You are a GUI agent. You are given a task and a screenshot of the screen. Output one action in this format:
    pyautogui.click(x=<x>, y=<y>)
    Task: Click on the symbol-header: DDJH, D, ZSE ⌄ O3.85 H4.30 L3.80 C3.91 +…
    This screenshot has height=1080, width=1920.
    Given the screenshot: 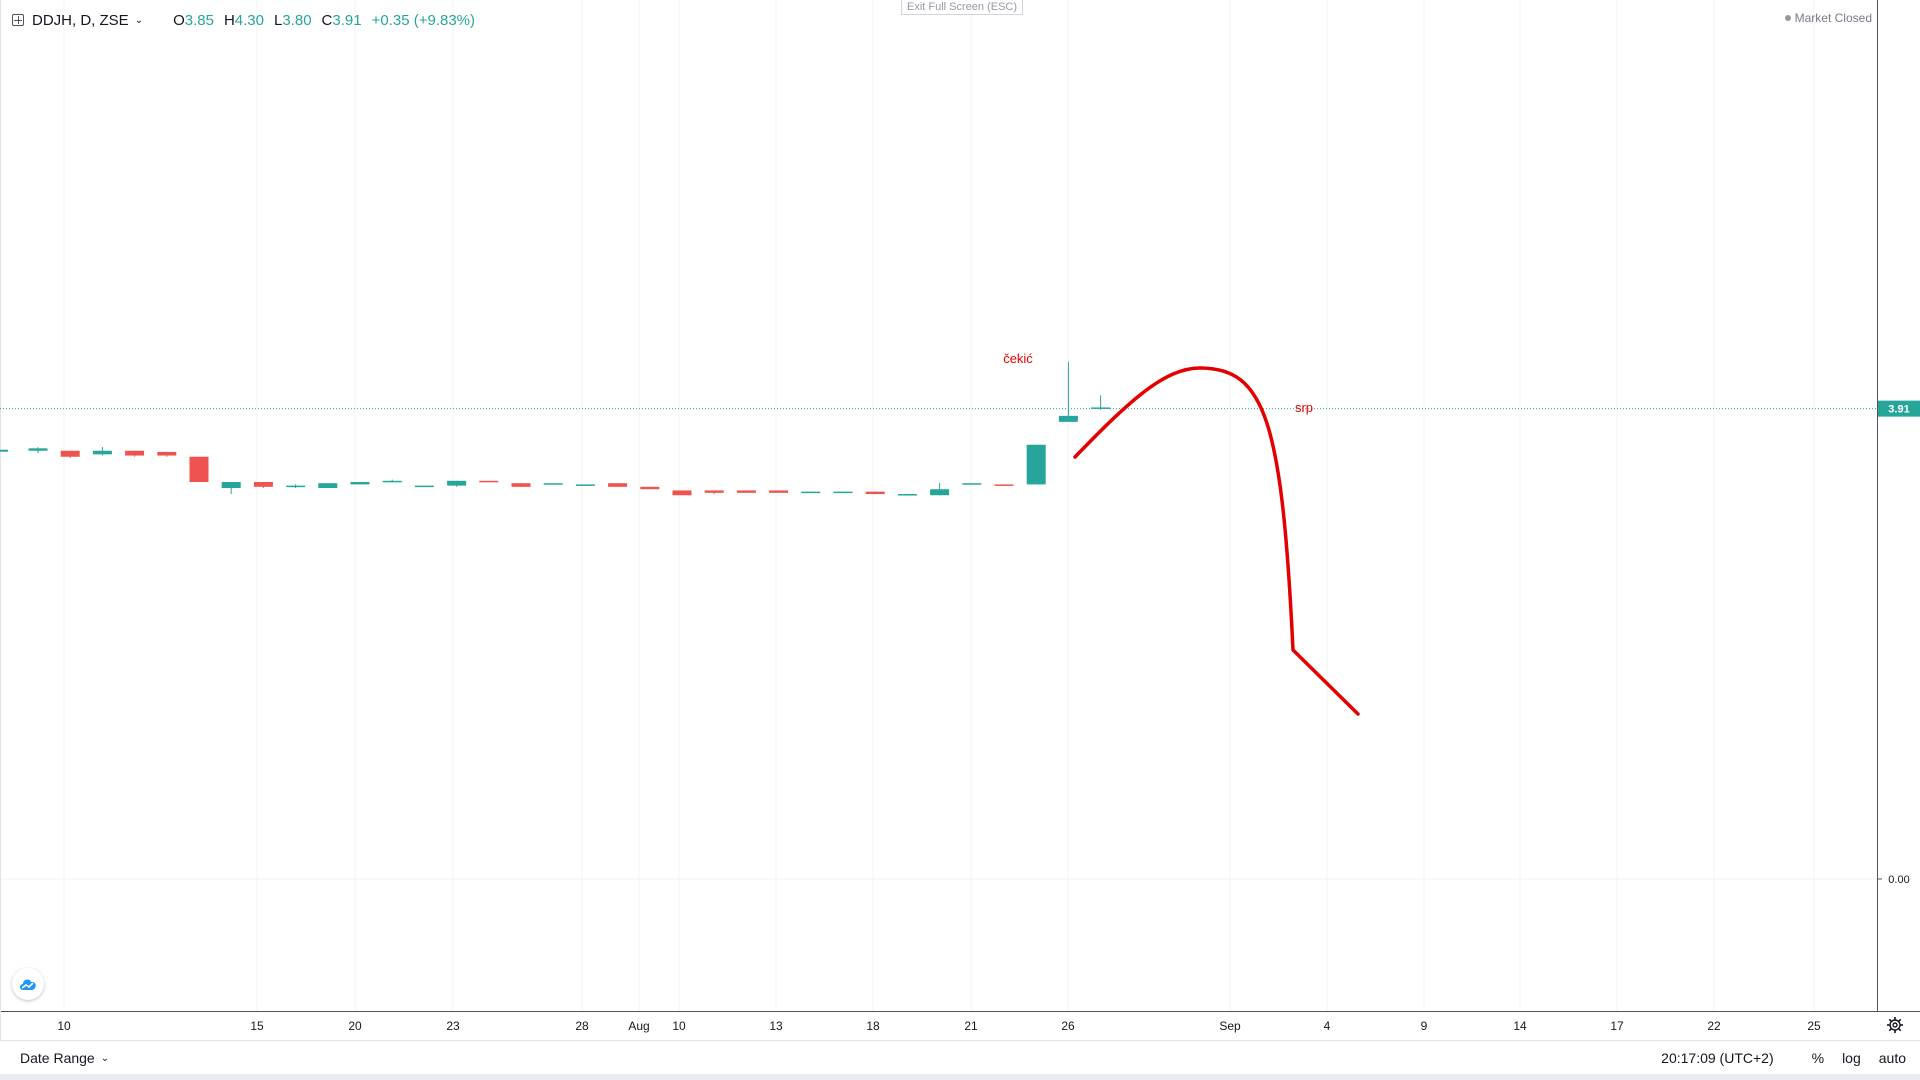 What is the action you would take?
    pyautogui.click(x=243, y=20)
    